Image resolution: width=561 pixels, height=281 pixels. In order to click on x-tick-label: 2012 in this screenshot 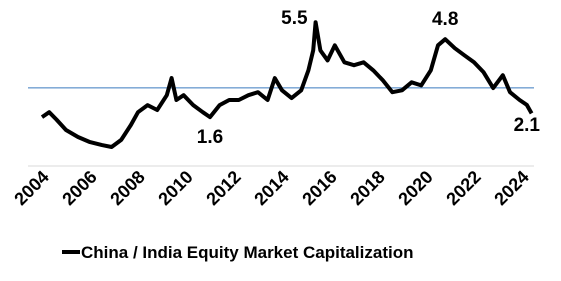, I will do `click(223, 188)`.